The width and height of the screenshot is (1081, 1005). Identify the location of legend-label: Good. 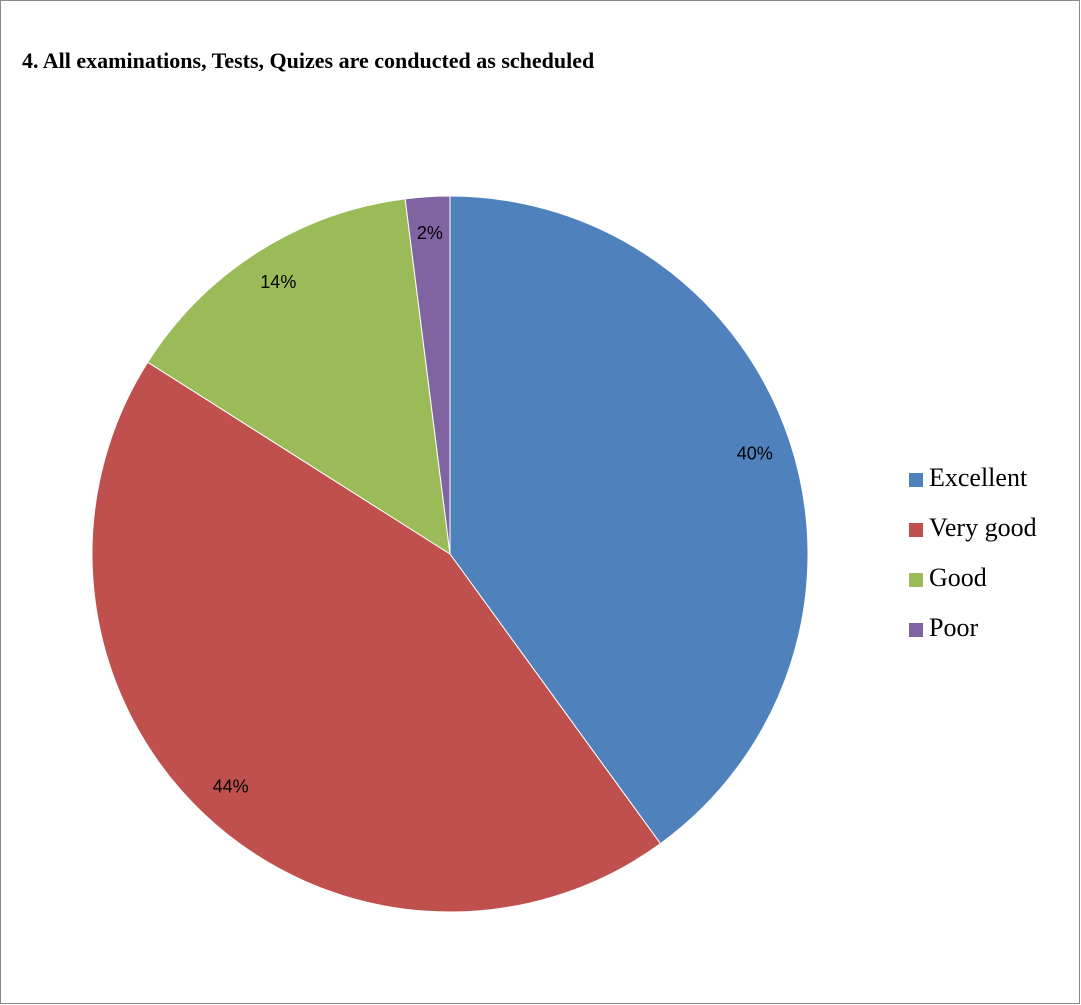
(958, 577).